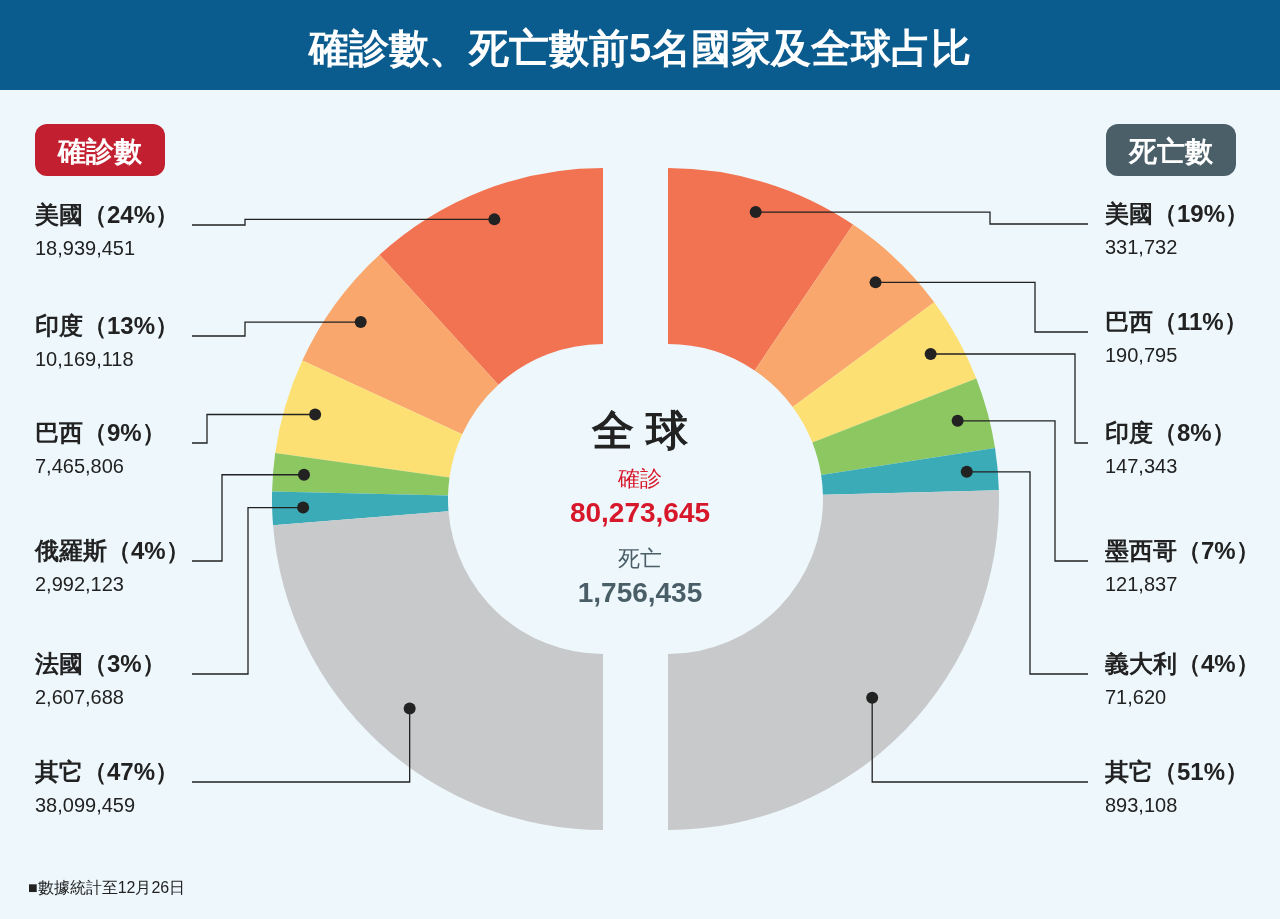  What do you see at coordinates (100, 663) in the screenshot?
I see `slice-label: 法國（3%）` at bounding box center [100, 663].